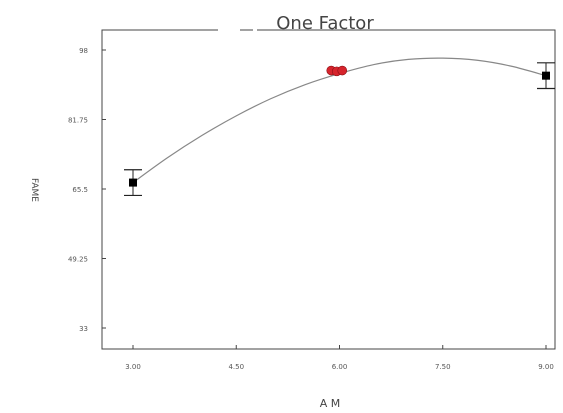 The image size is (563, 413). Describe the element at coordinates (546, 367) in the screenshot. I see `x-tick-label: 9.00` at that location.